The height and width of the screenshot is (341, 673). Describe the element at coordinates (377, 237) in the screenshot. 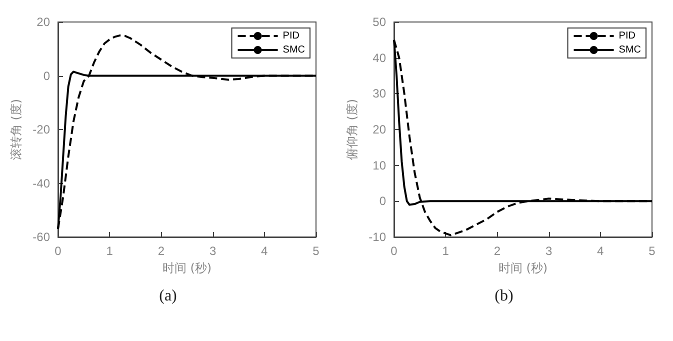

I see `y-tick-label: -10` at that location.